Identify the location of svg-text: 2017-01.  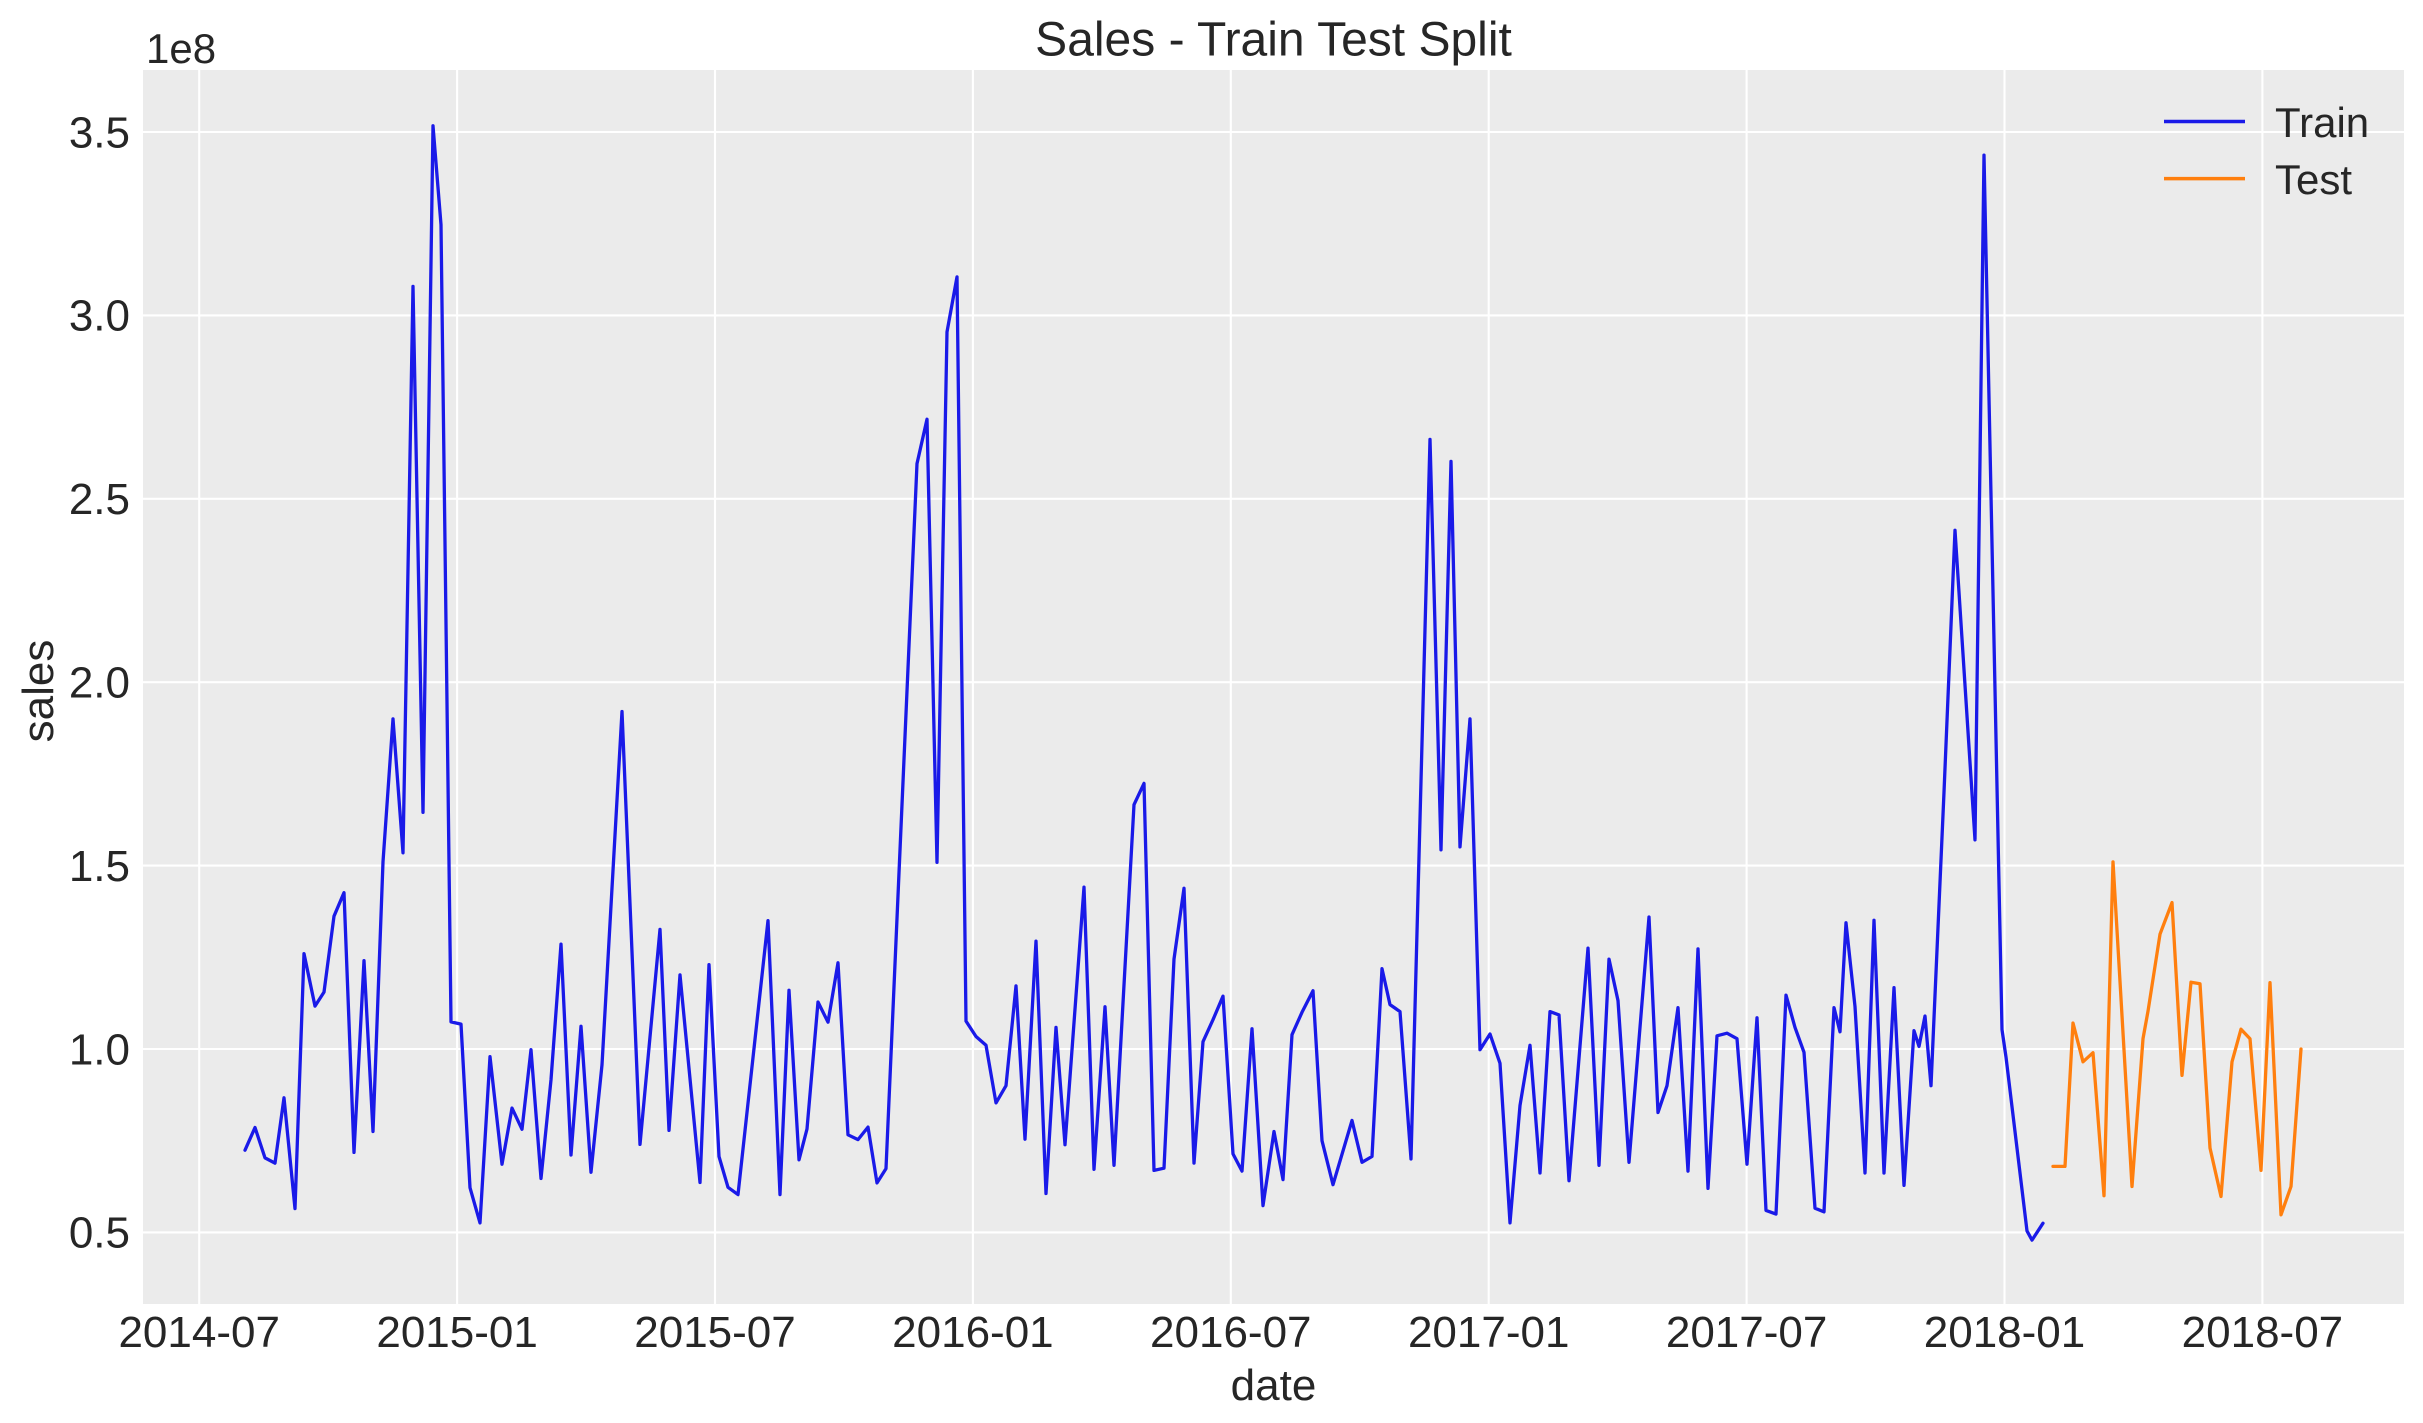
(1488, 1332).